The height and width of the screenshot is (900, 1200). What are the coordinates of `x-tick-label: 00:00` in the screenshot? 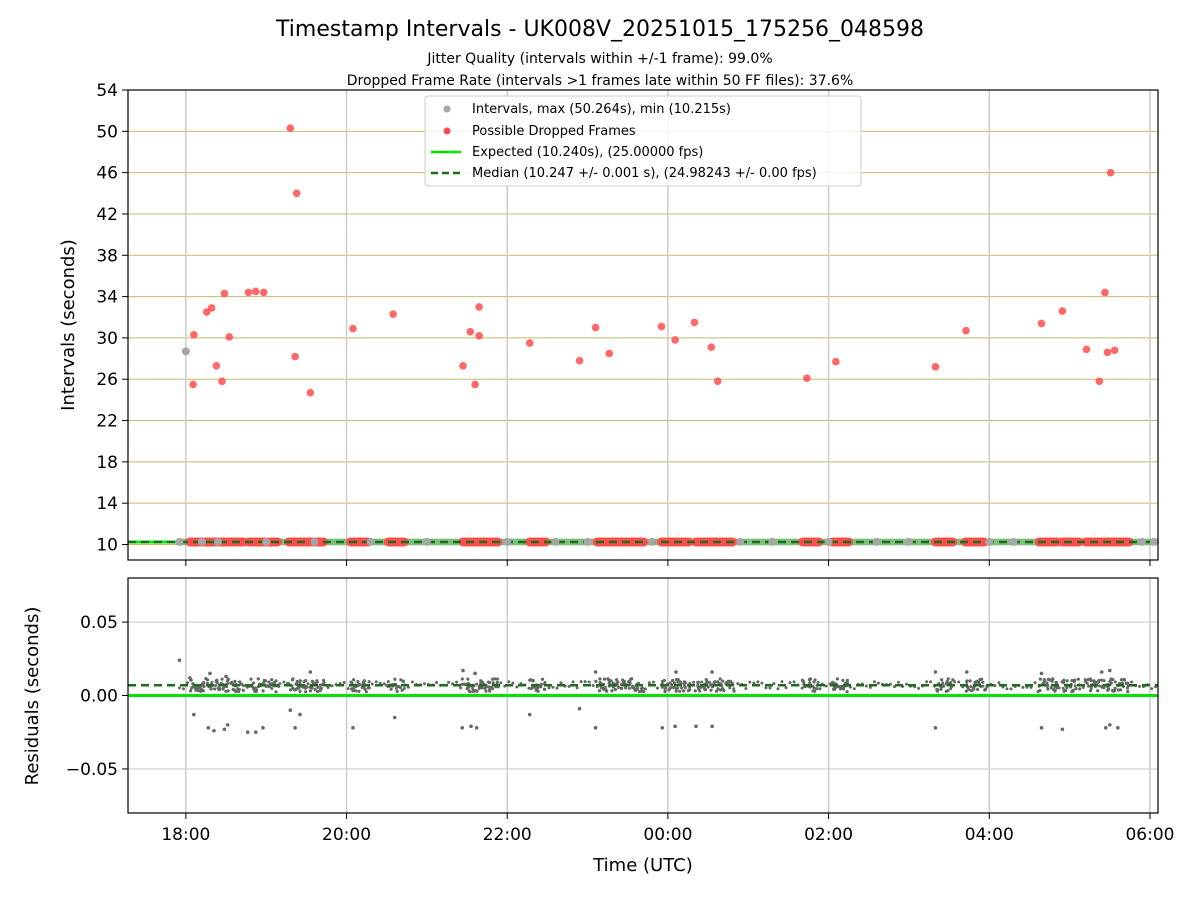 It's located at (667, 835).